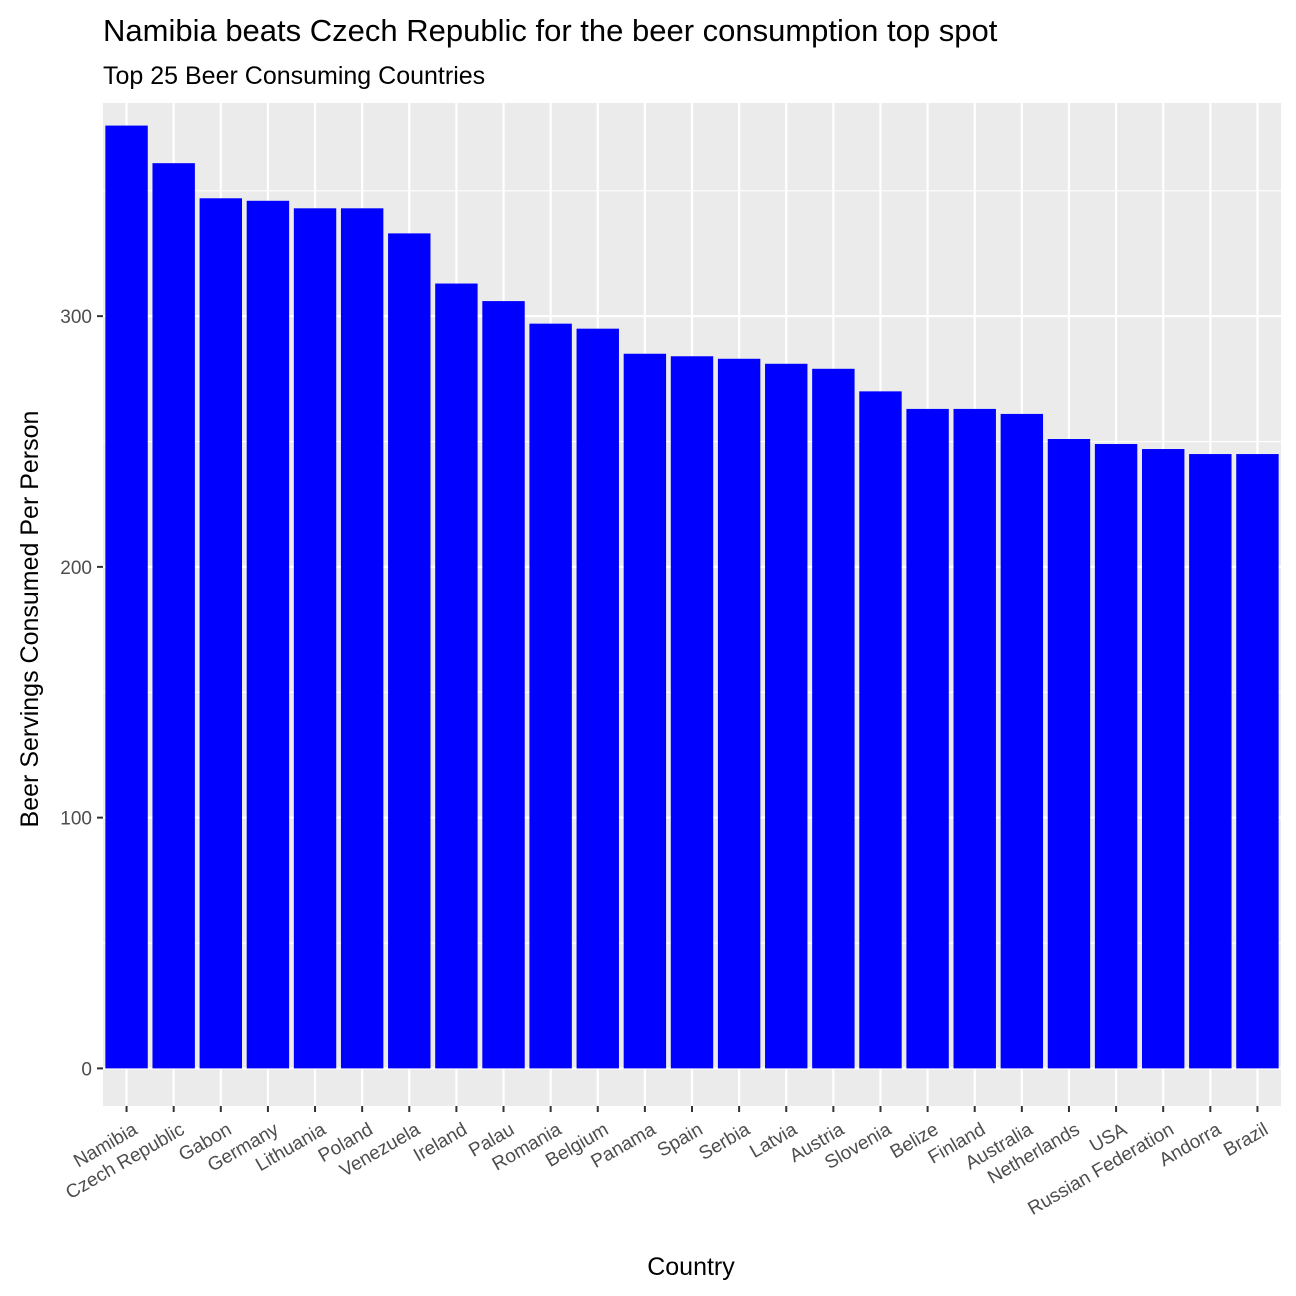  Describe the element at coordinates (1246, 1140) in the screenshot. I see `x-tick-label: Brazil` at that location.